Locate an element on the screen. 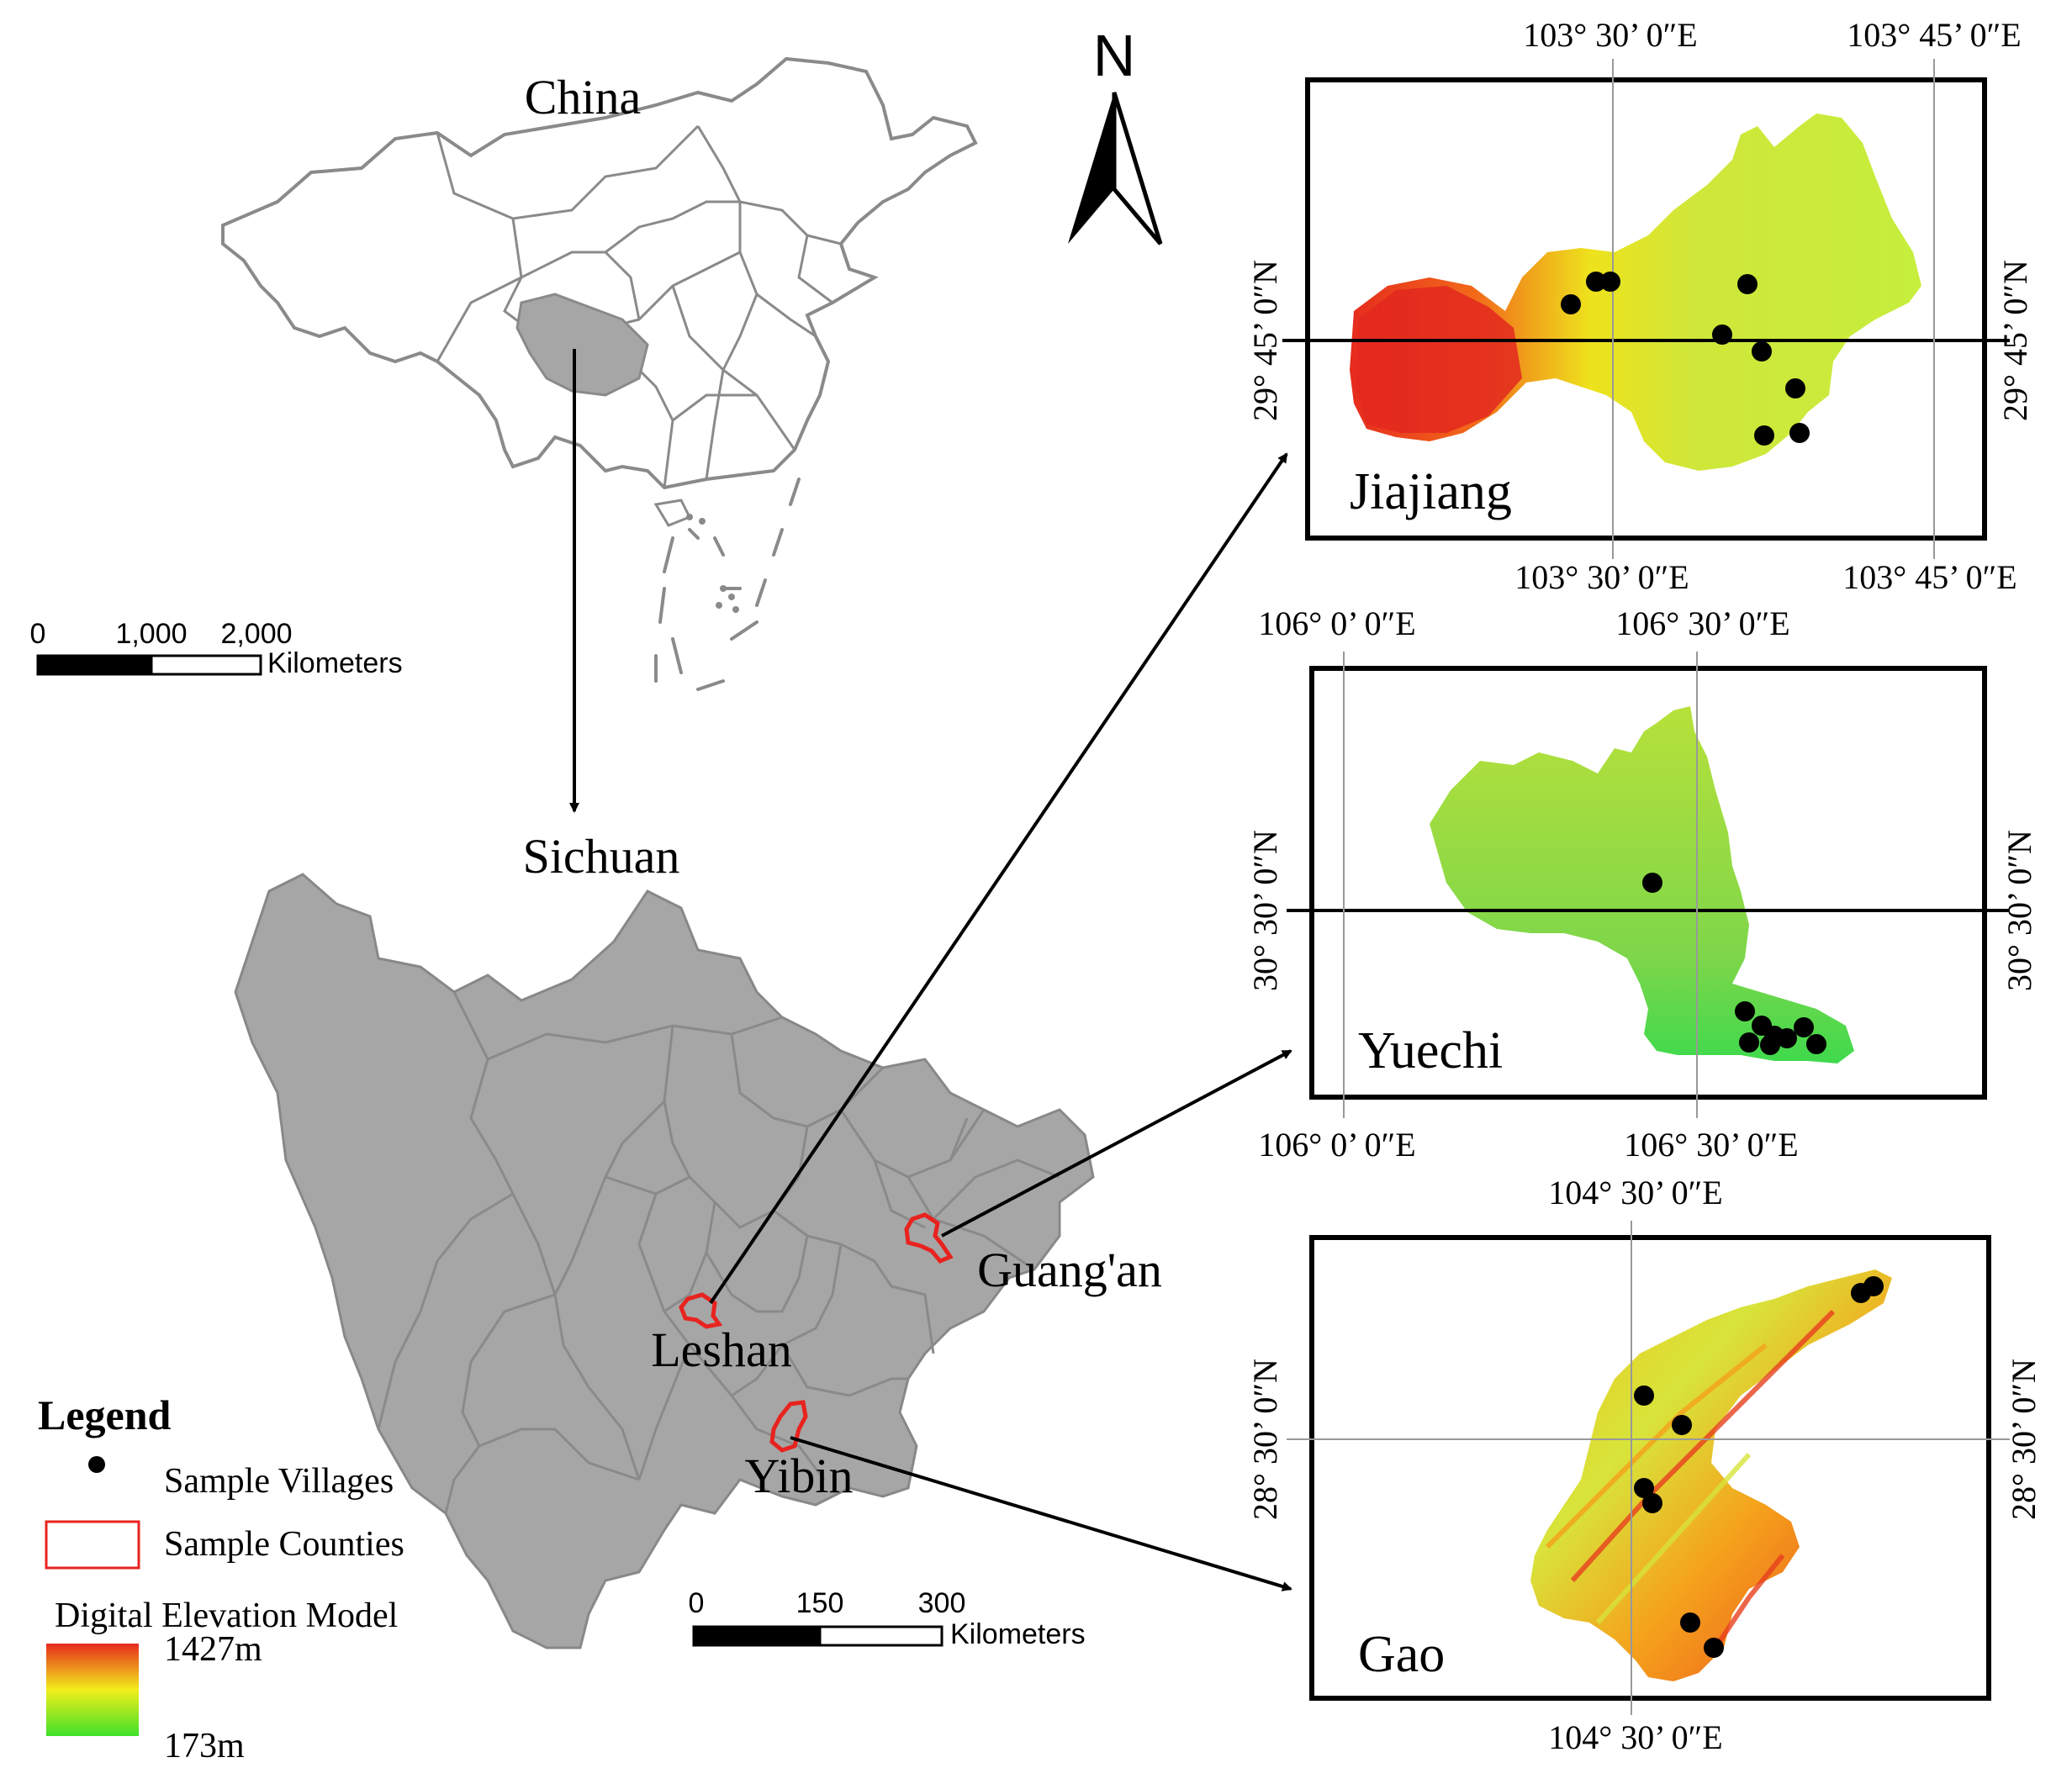  yuechi-dem is located at coordinates (1642, 884).